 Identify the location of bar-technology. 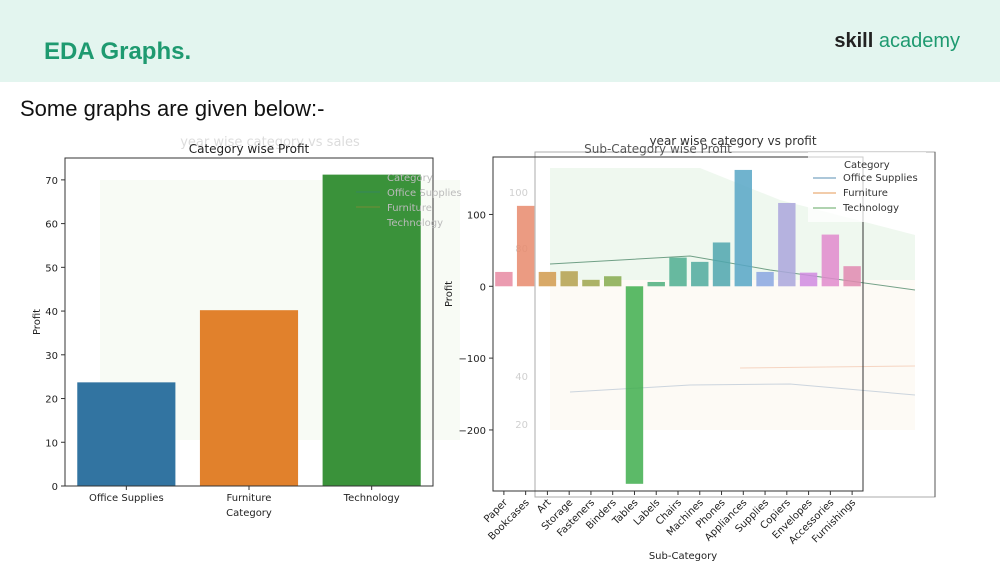
(371, 330).